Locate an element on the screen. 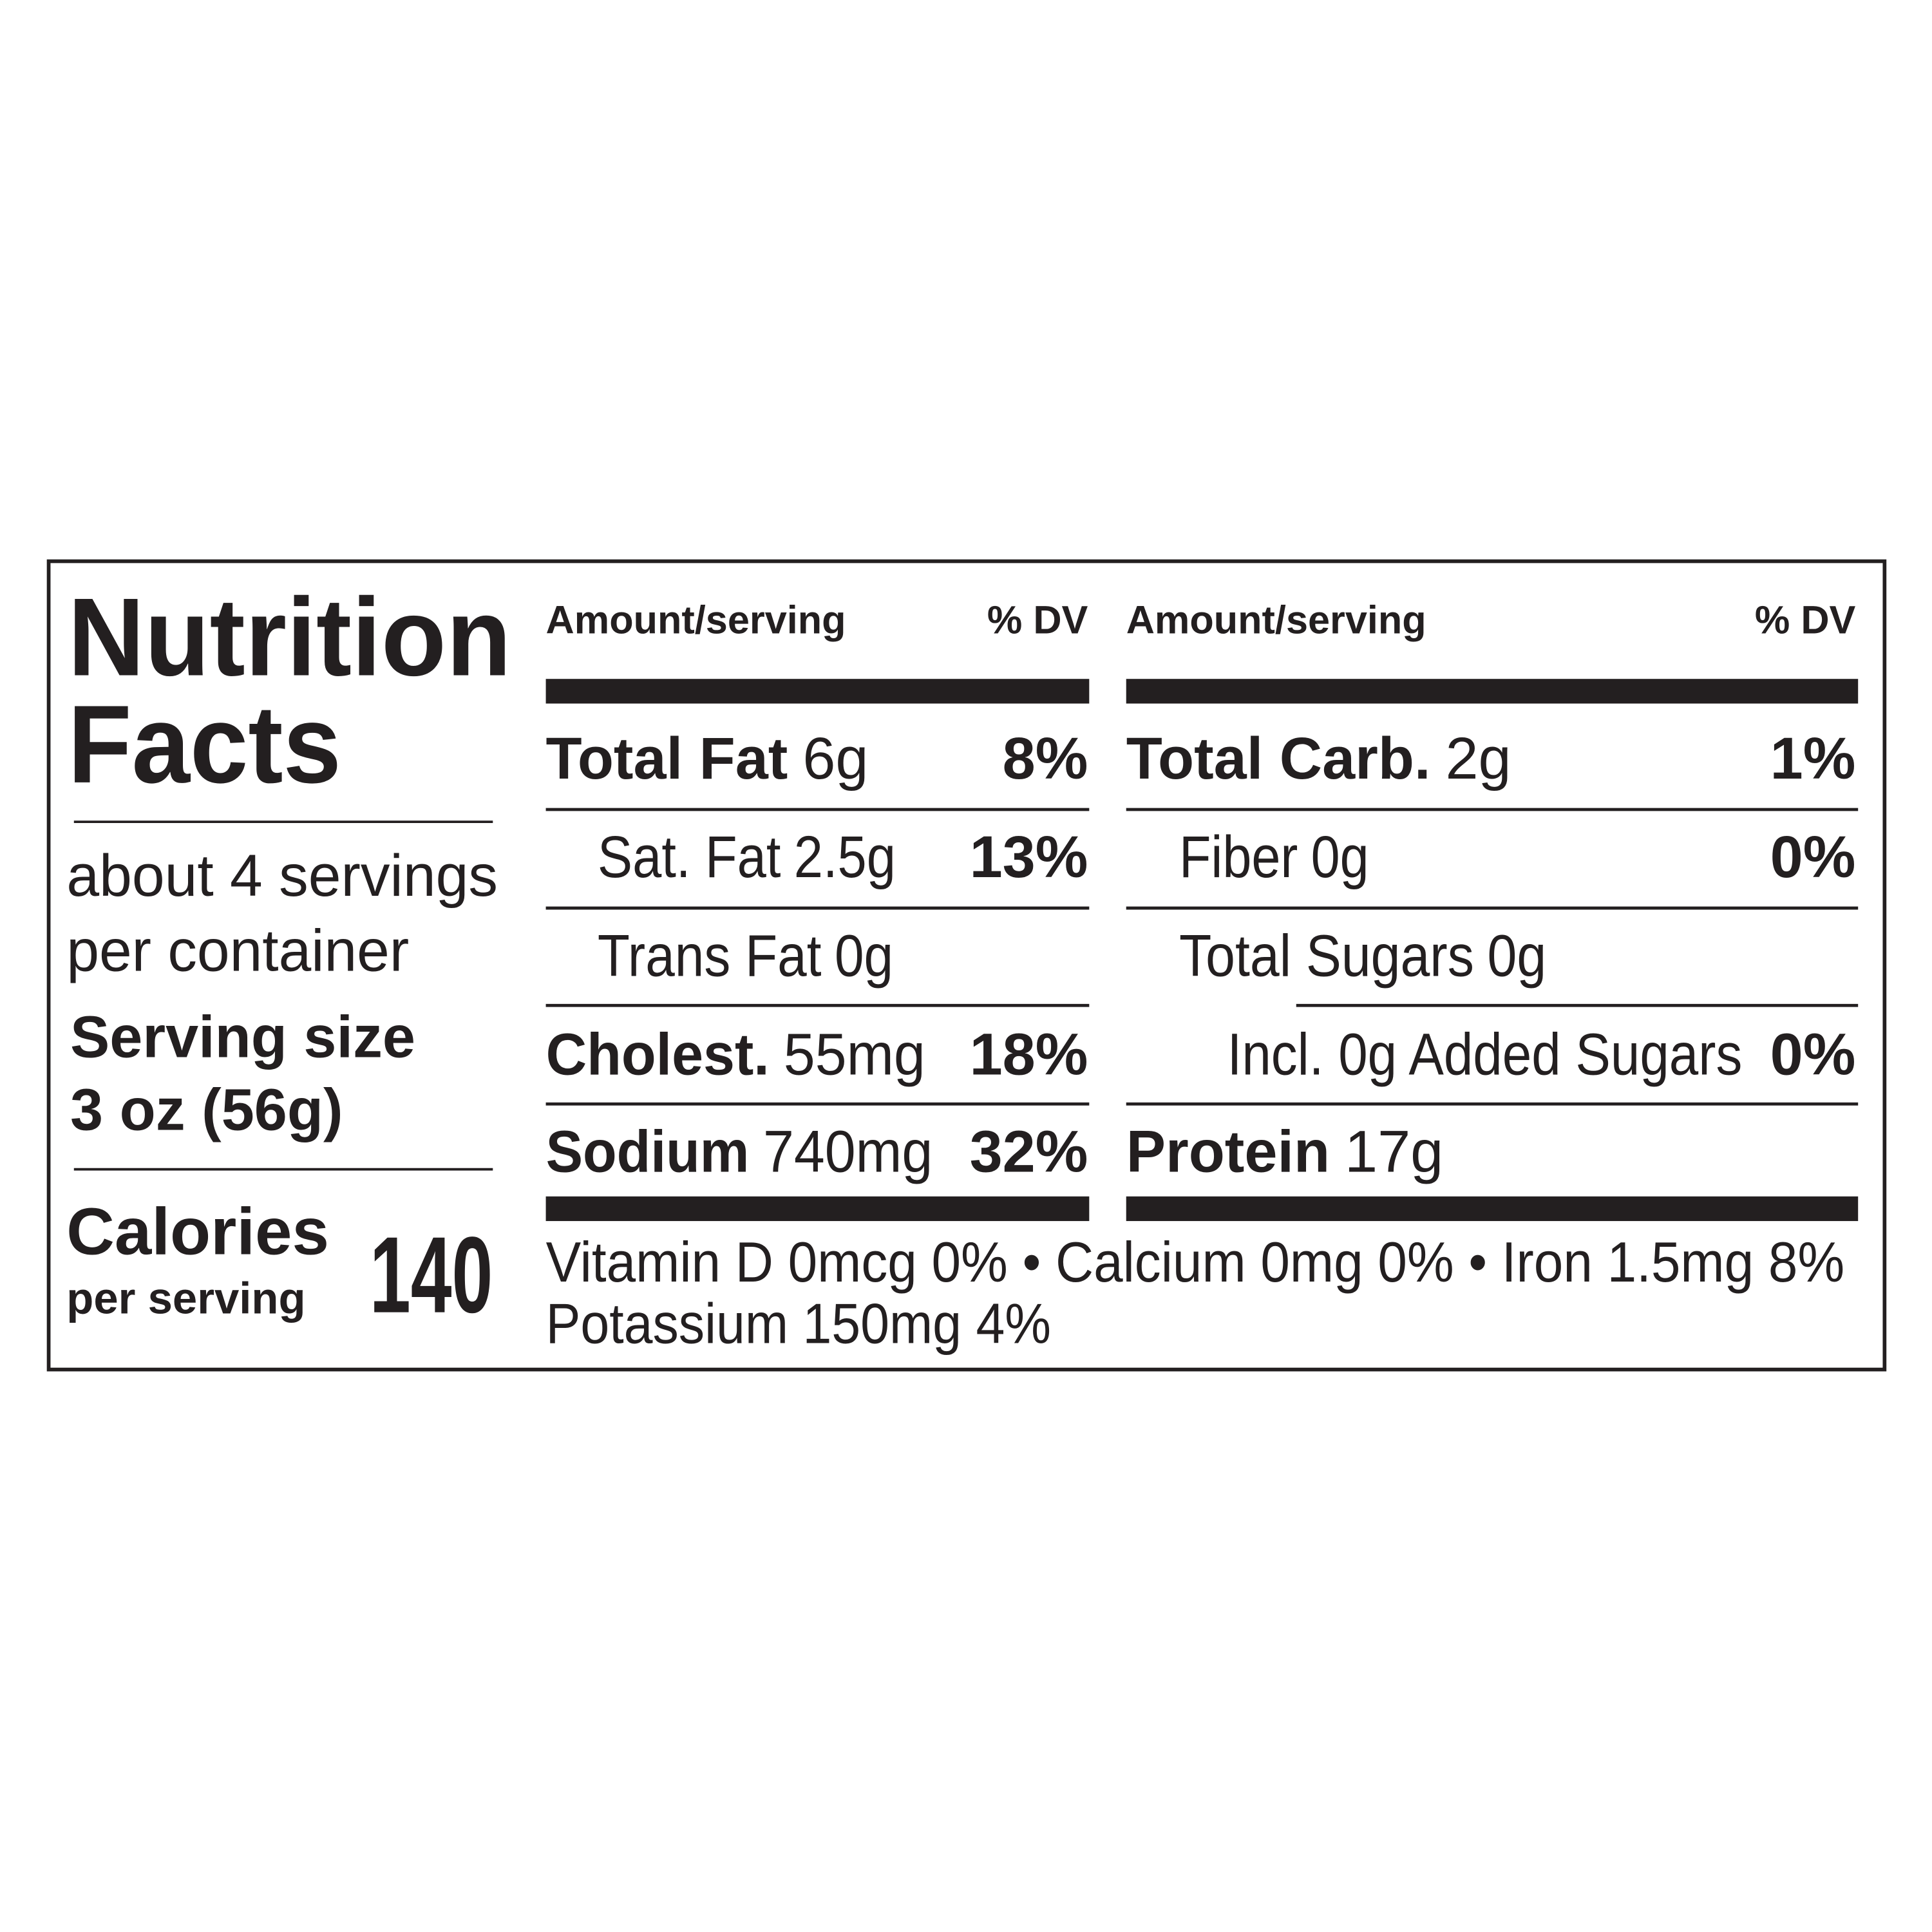 This screenshot has width=1932, height=1932. nutrient-name: Total Sugars is located at coordinates (1326, 956).